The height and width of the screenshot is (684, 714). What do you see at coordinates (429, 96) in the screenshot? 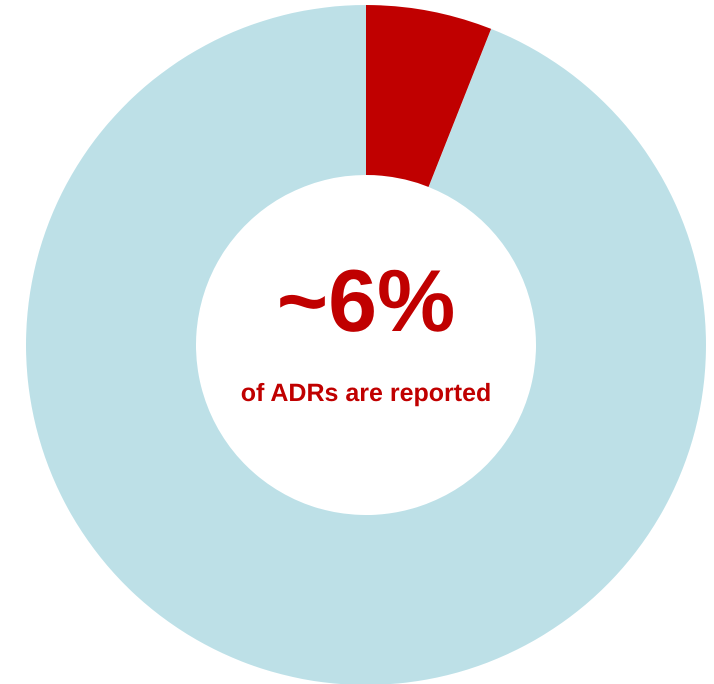
I see `donut-slice` at bounding box center [429, 96].